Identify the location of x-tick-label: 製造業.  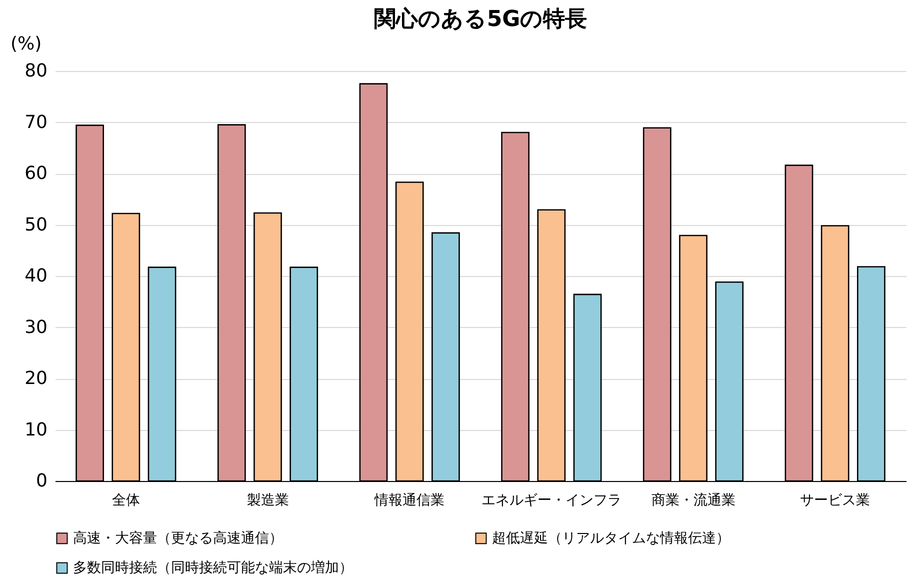
(267, 500).